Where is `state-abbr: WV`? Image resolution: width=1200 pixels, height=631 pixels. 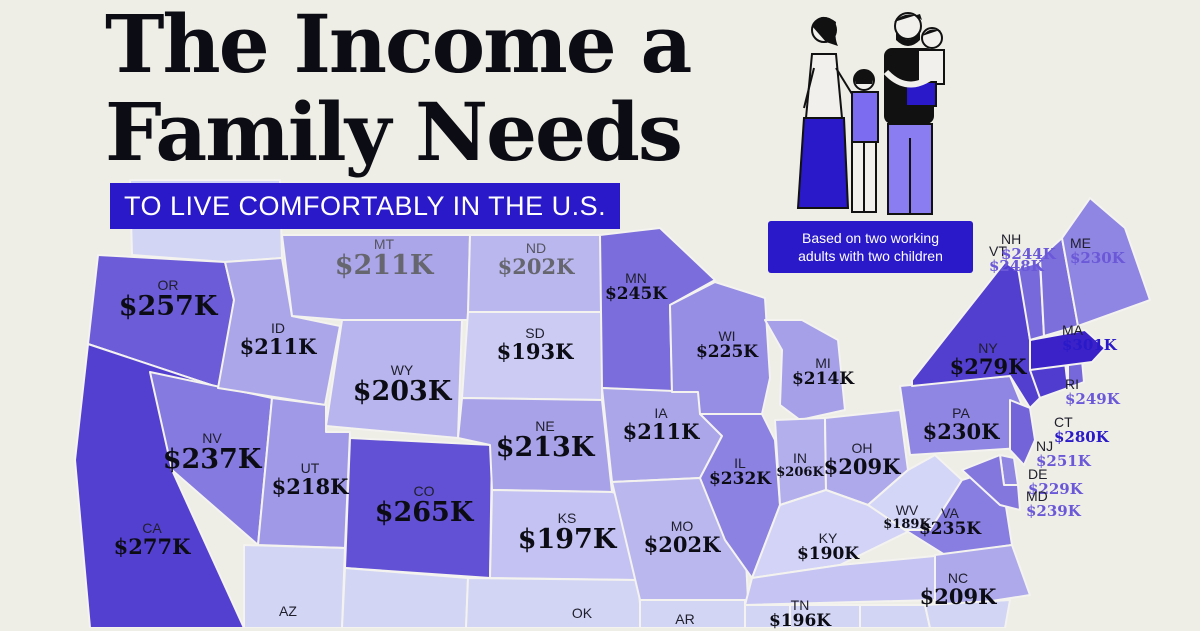
state-abbr: WV is located at coordinates (907, 510).